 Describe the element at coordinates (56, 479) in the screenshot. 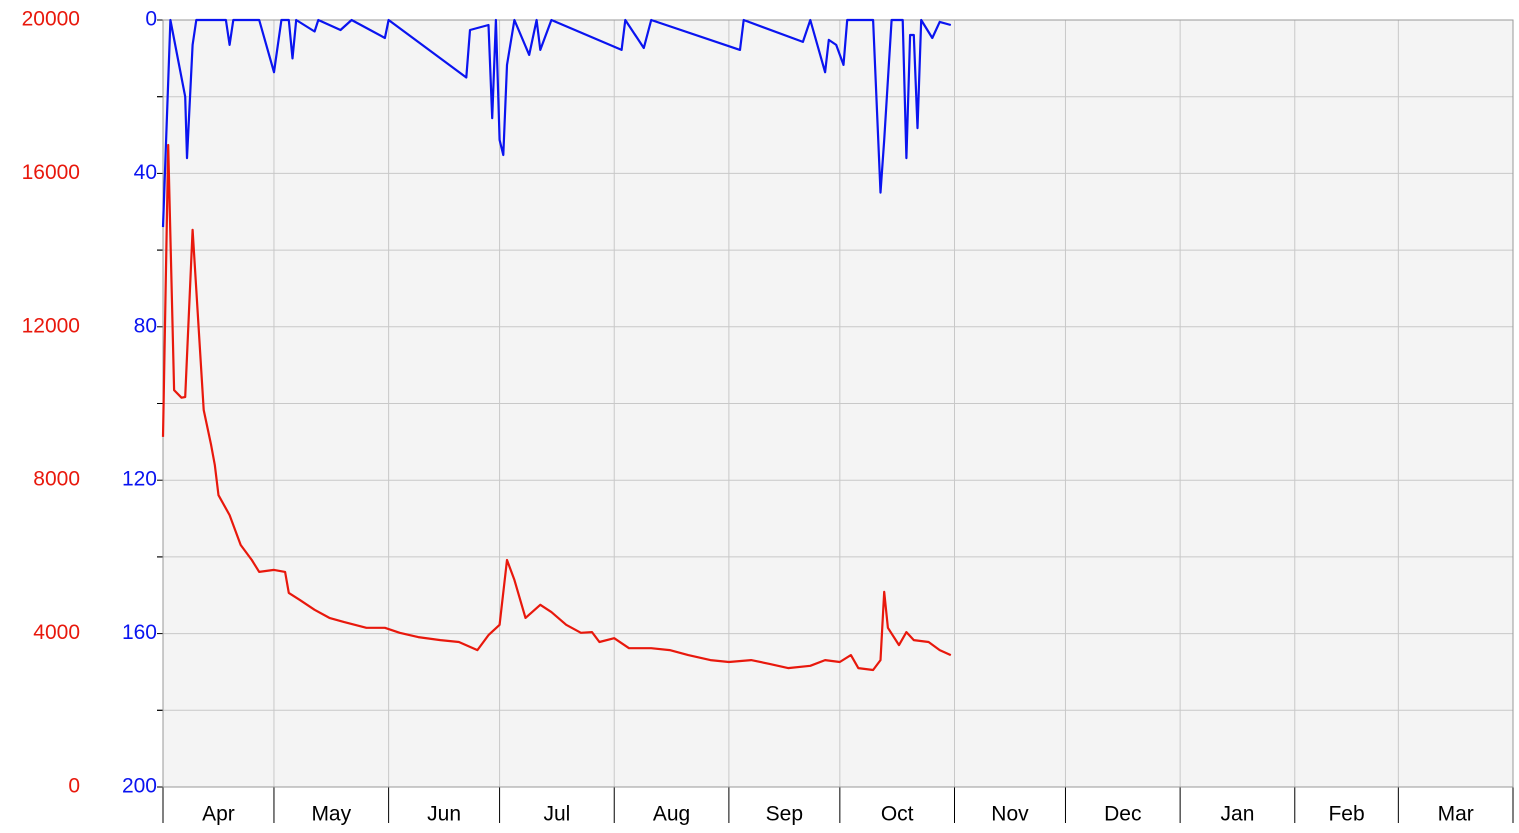

I see `y-tick-label: 8000` at that location.